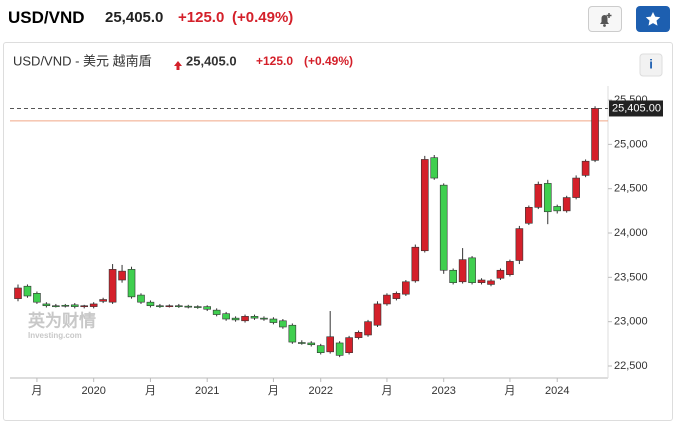 This screenshot has height=428, width=675. Describe the element at coordinates (631, 277) in the screenshot. I see `y-tick-label: 23,500` at that location.